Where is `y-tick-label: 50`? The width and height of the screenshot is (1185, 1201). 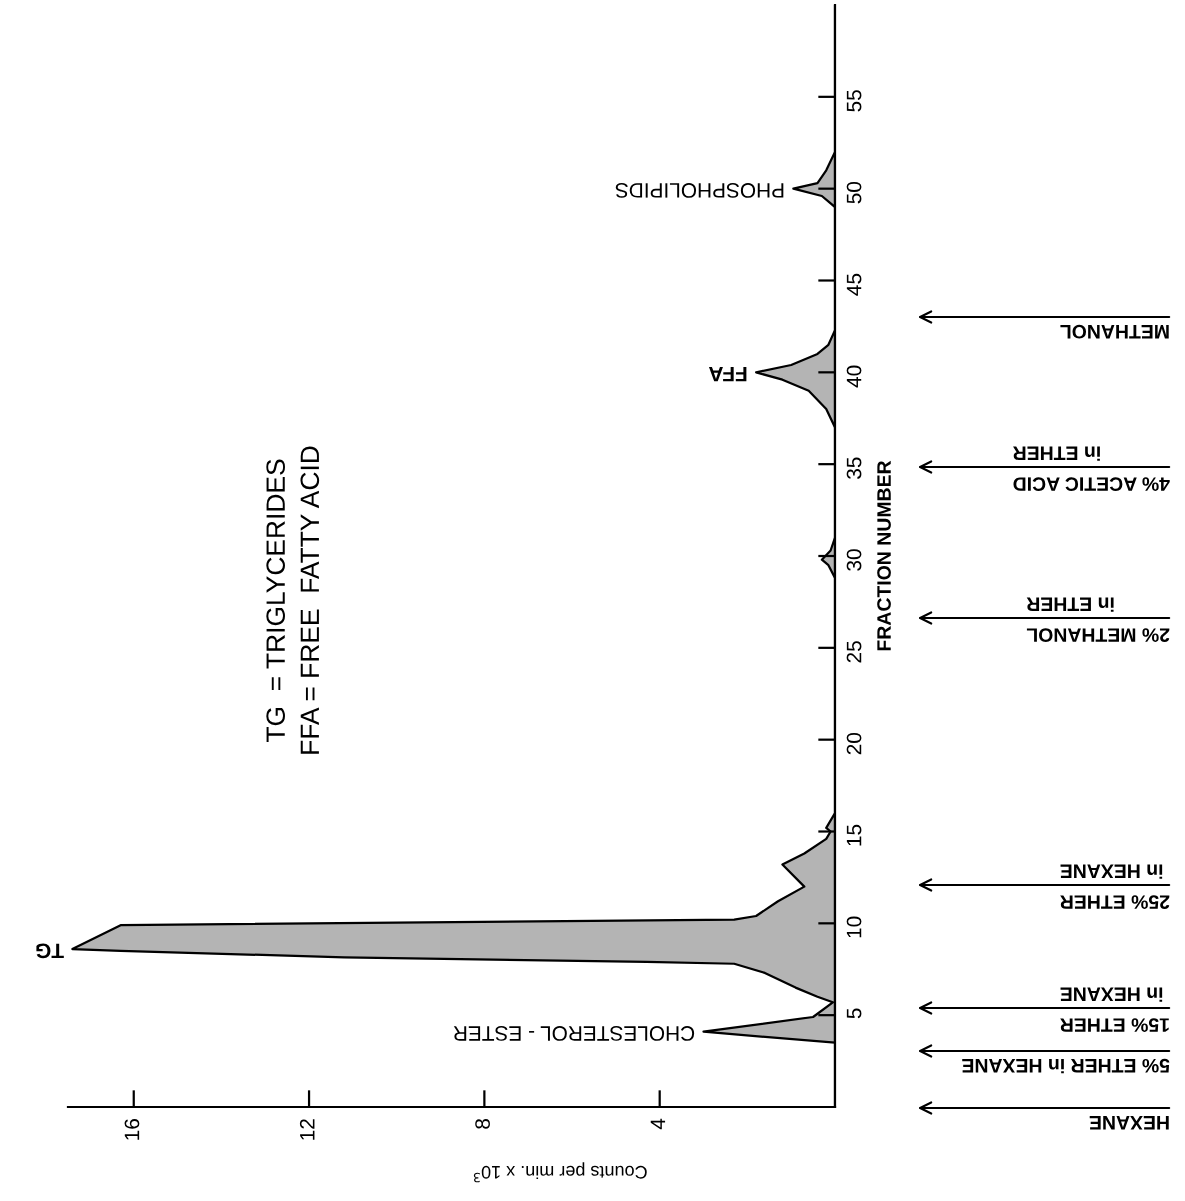 y-tick-label: 50 is located at coordinates (854, 192).